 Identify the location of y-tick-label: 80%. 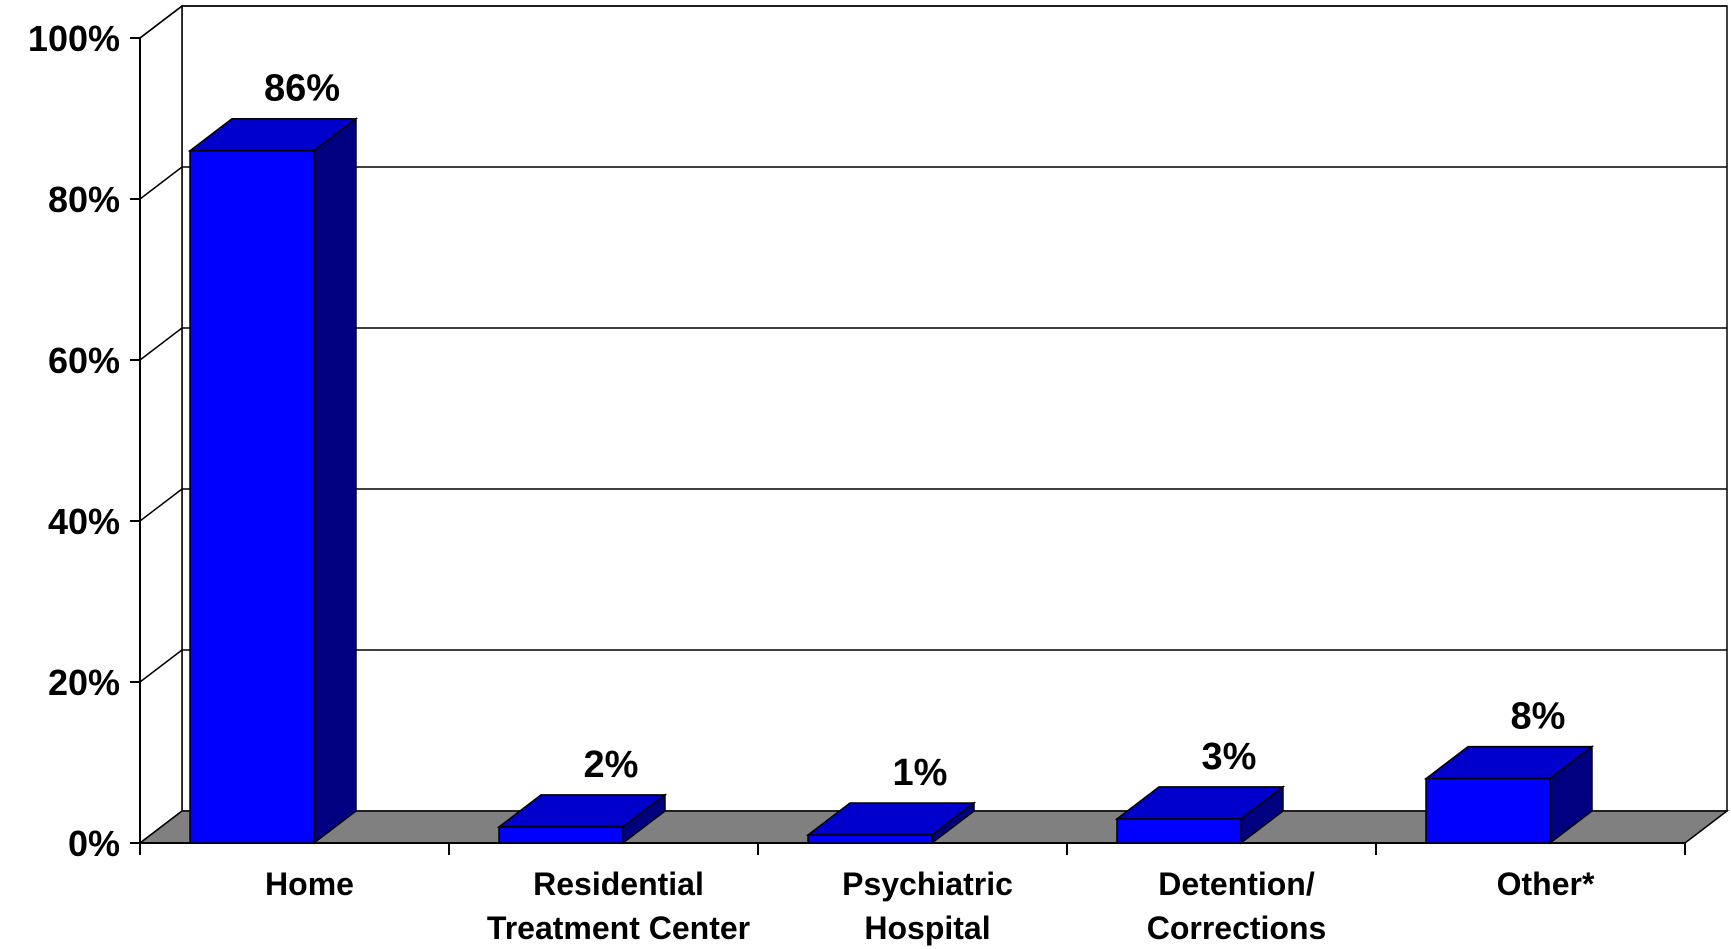
(84, 199).